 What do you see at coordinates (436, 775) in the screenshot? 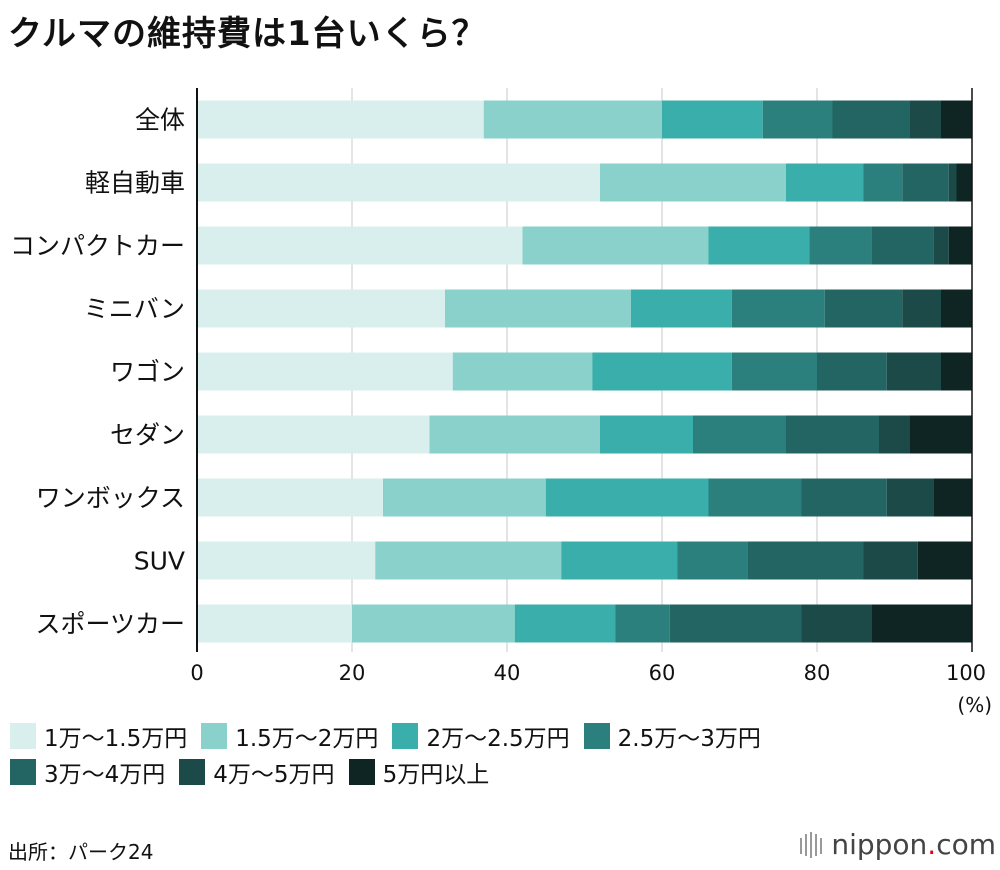
I see `legend-label: 5万円以上` at bounding box center [436, 775].